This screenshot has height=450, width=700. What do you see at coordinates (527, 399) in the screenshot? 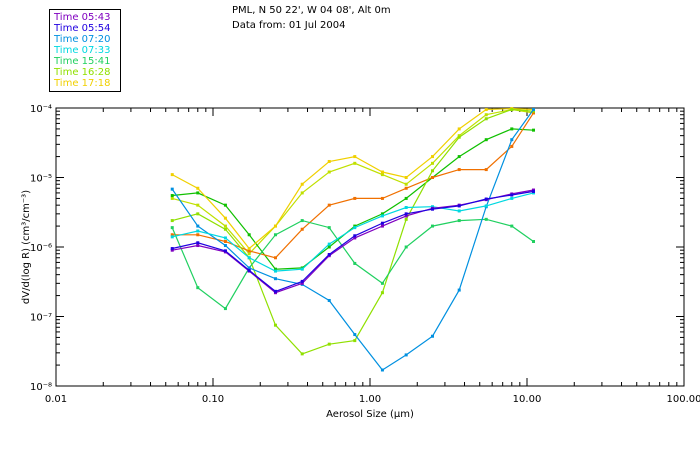
I see `x-tick-label: 10.00` at bounding box center [527, 399].